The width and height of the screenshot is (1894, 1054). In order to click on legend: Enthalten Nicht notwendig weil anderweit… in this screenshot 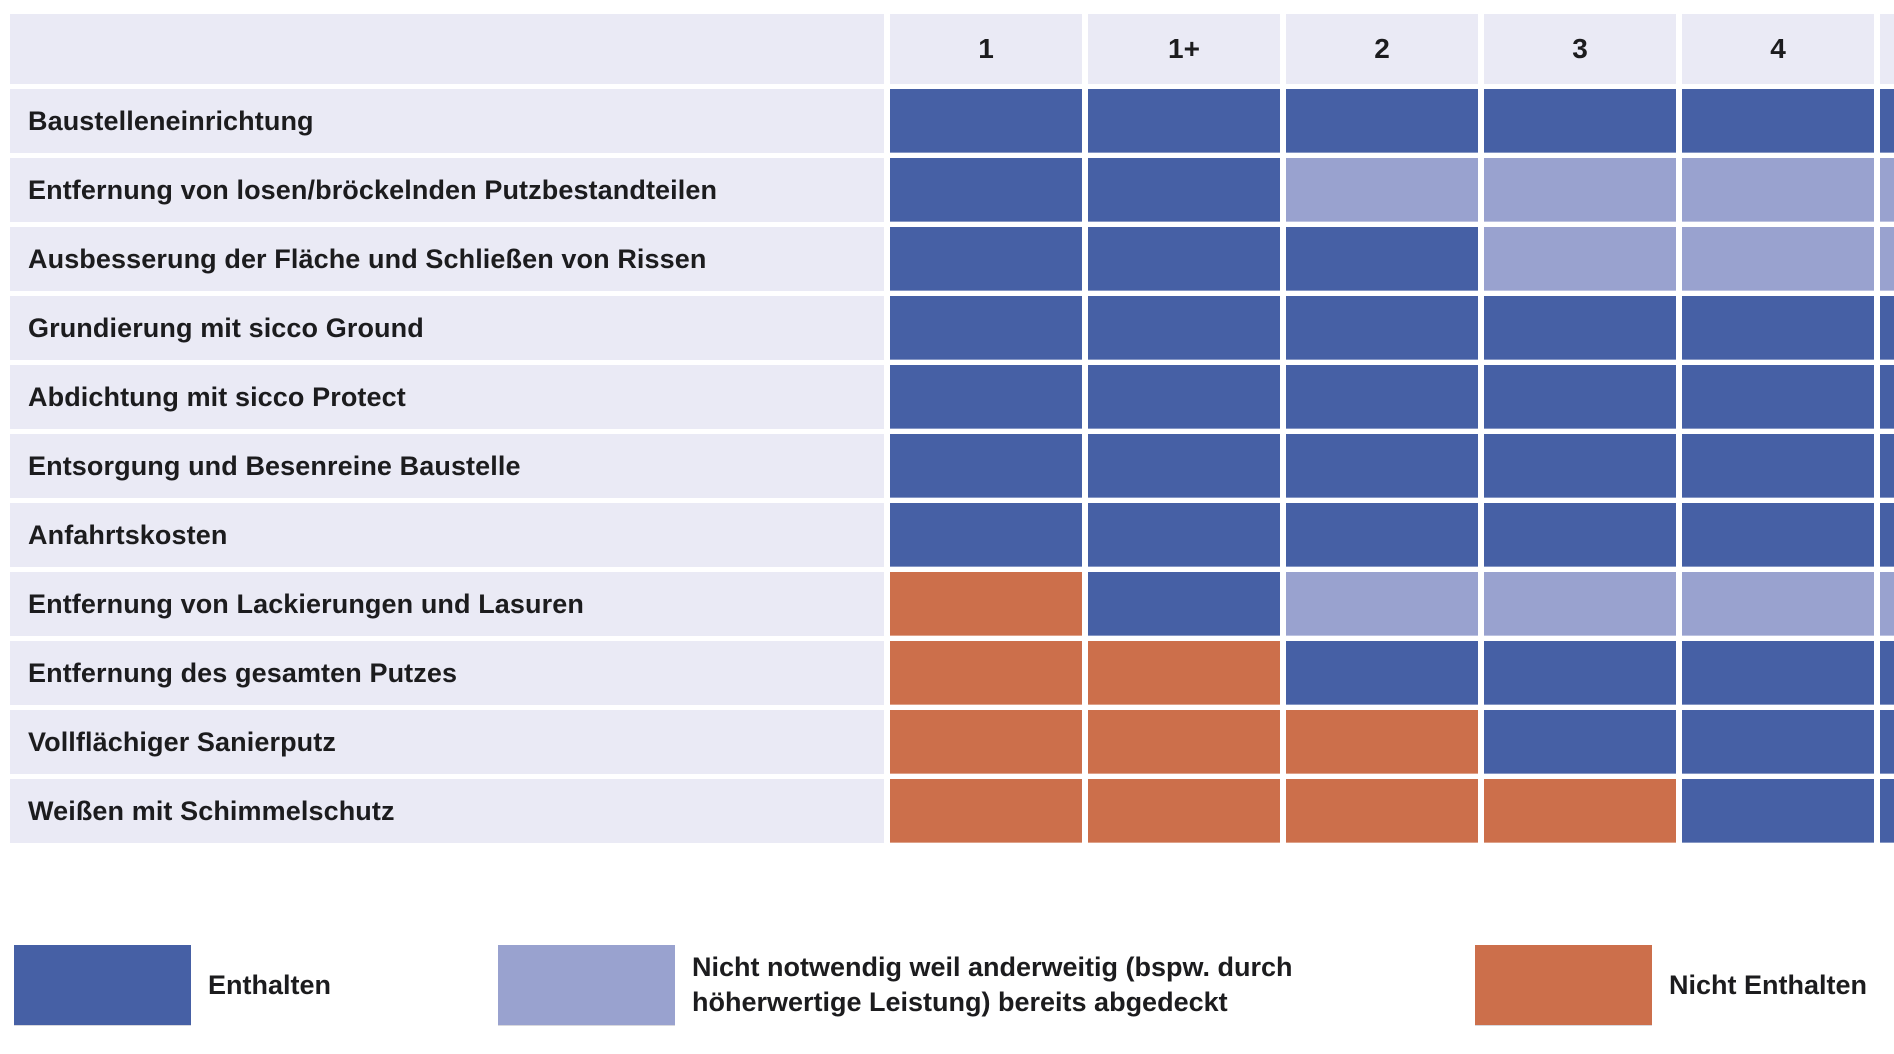, I will do `click(947, 987)`.